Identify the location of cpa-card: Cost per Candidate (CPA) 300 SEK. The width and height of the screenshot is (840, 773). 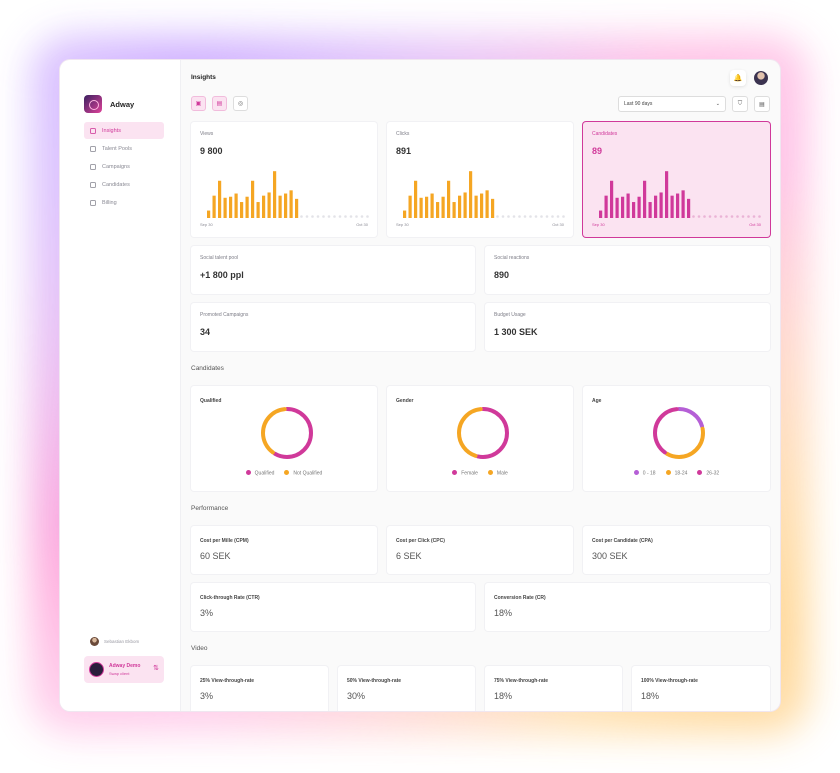
(676, 550).